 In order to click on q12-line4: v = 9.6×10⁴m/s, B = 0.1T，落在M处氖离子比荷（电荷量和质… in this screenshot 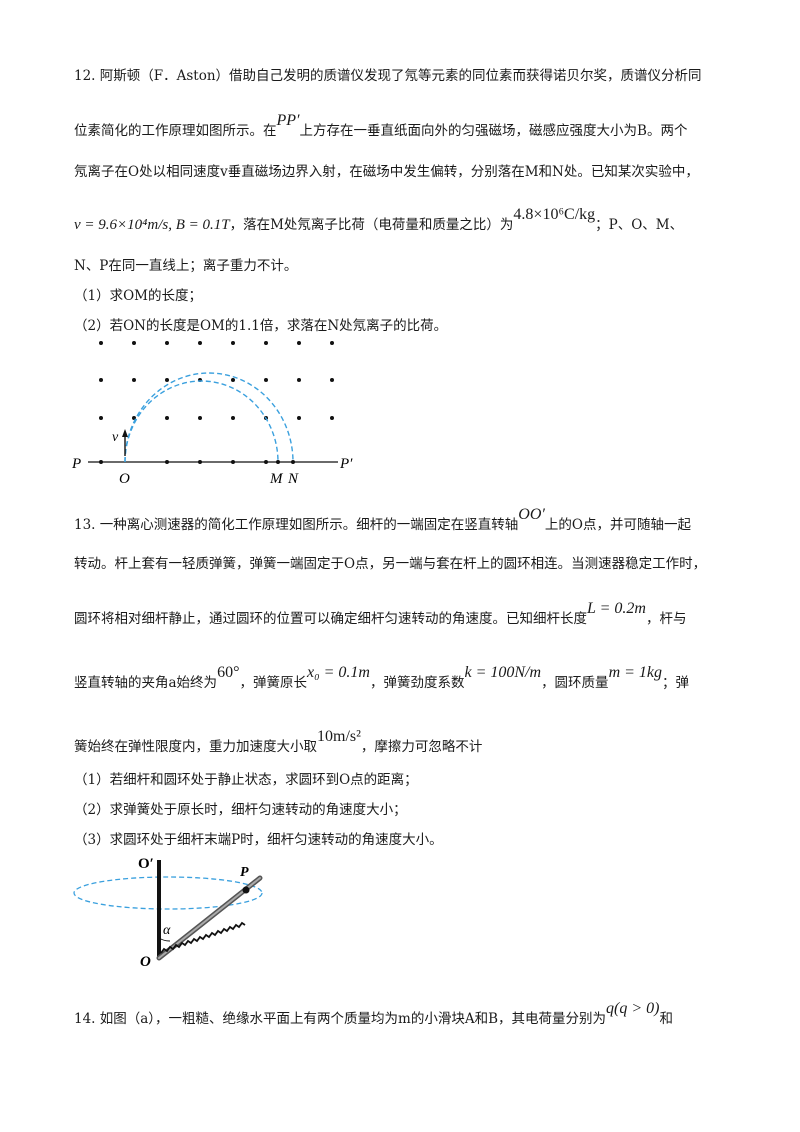, I will do `click(378, 220)`.